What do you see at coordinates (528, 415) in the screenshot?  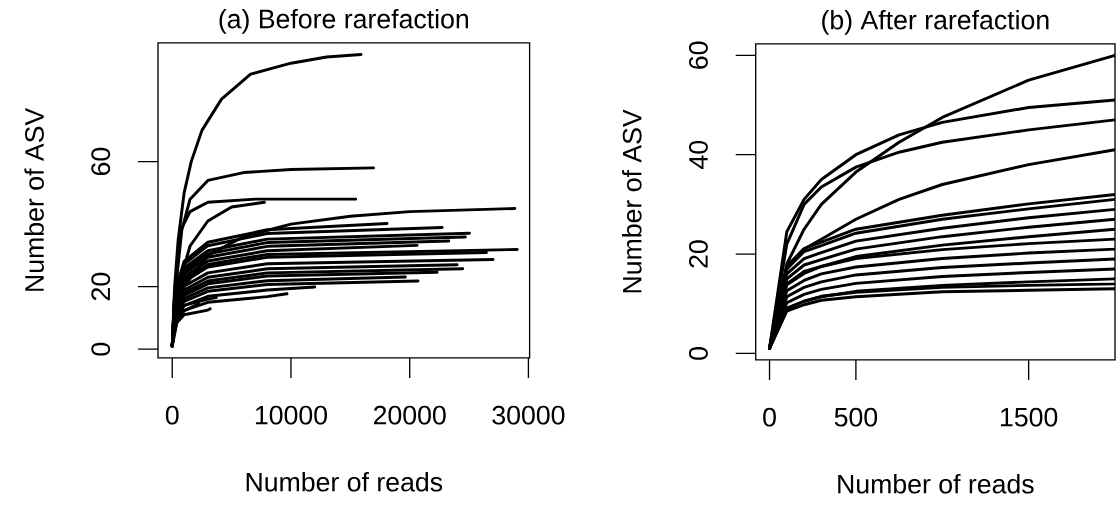 I see `x-tick-label: 30000` at bounding box center [528, 415].